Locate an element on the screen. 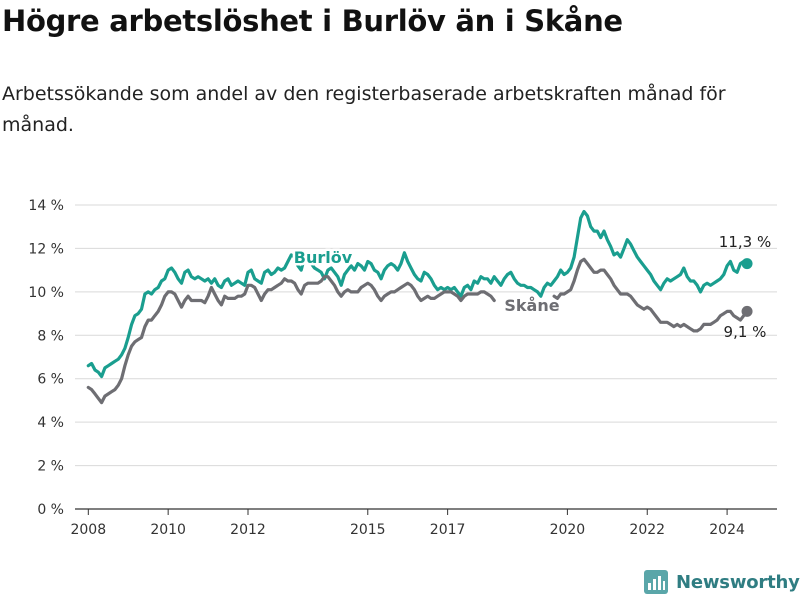 This screenshot has height=600, width=800. brand-name: Newsworthy is located at coordinates (738, 582).